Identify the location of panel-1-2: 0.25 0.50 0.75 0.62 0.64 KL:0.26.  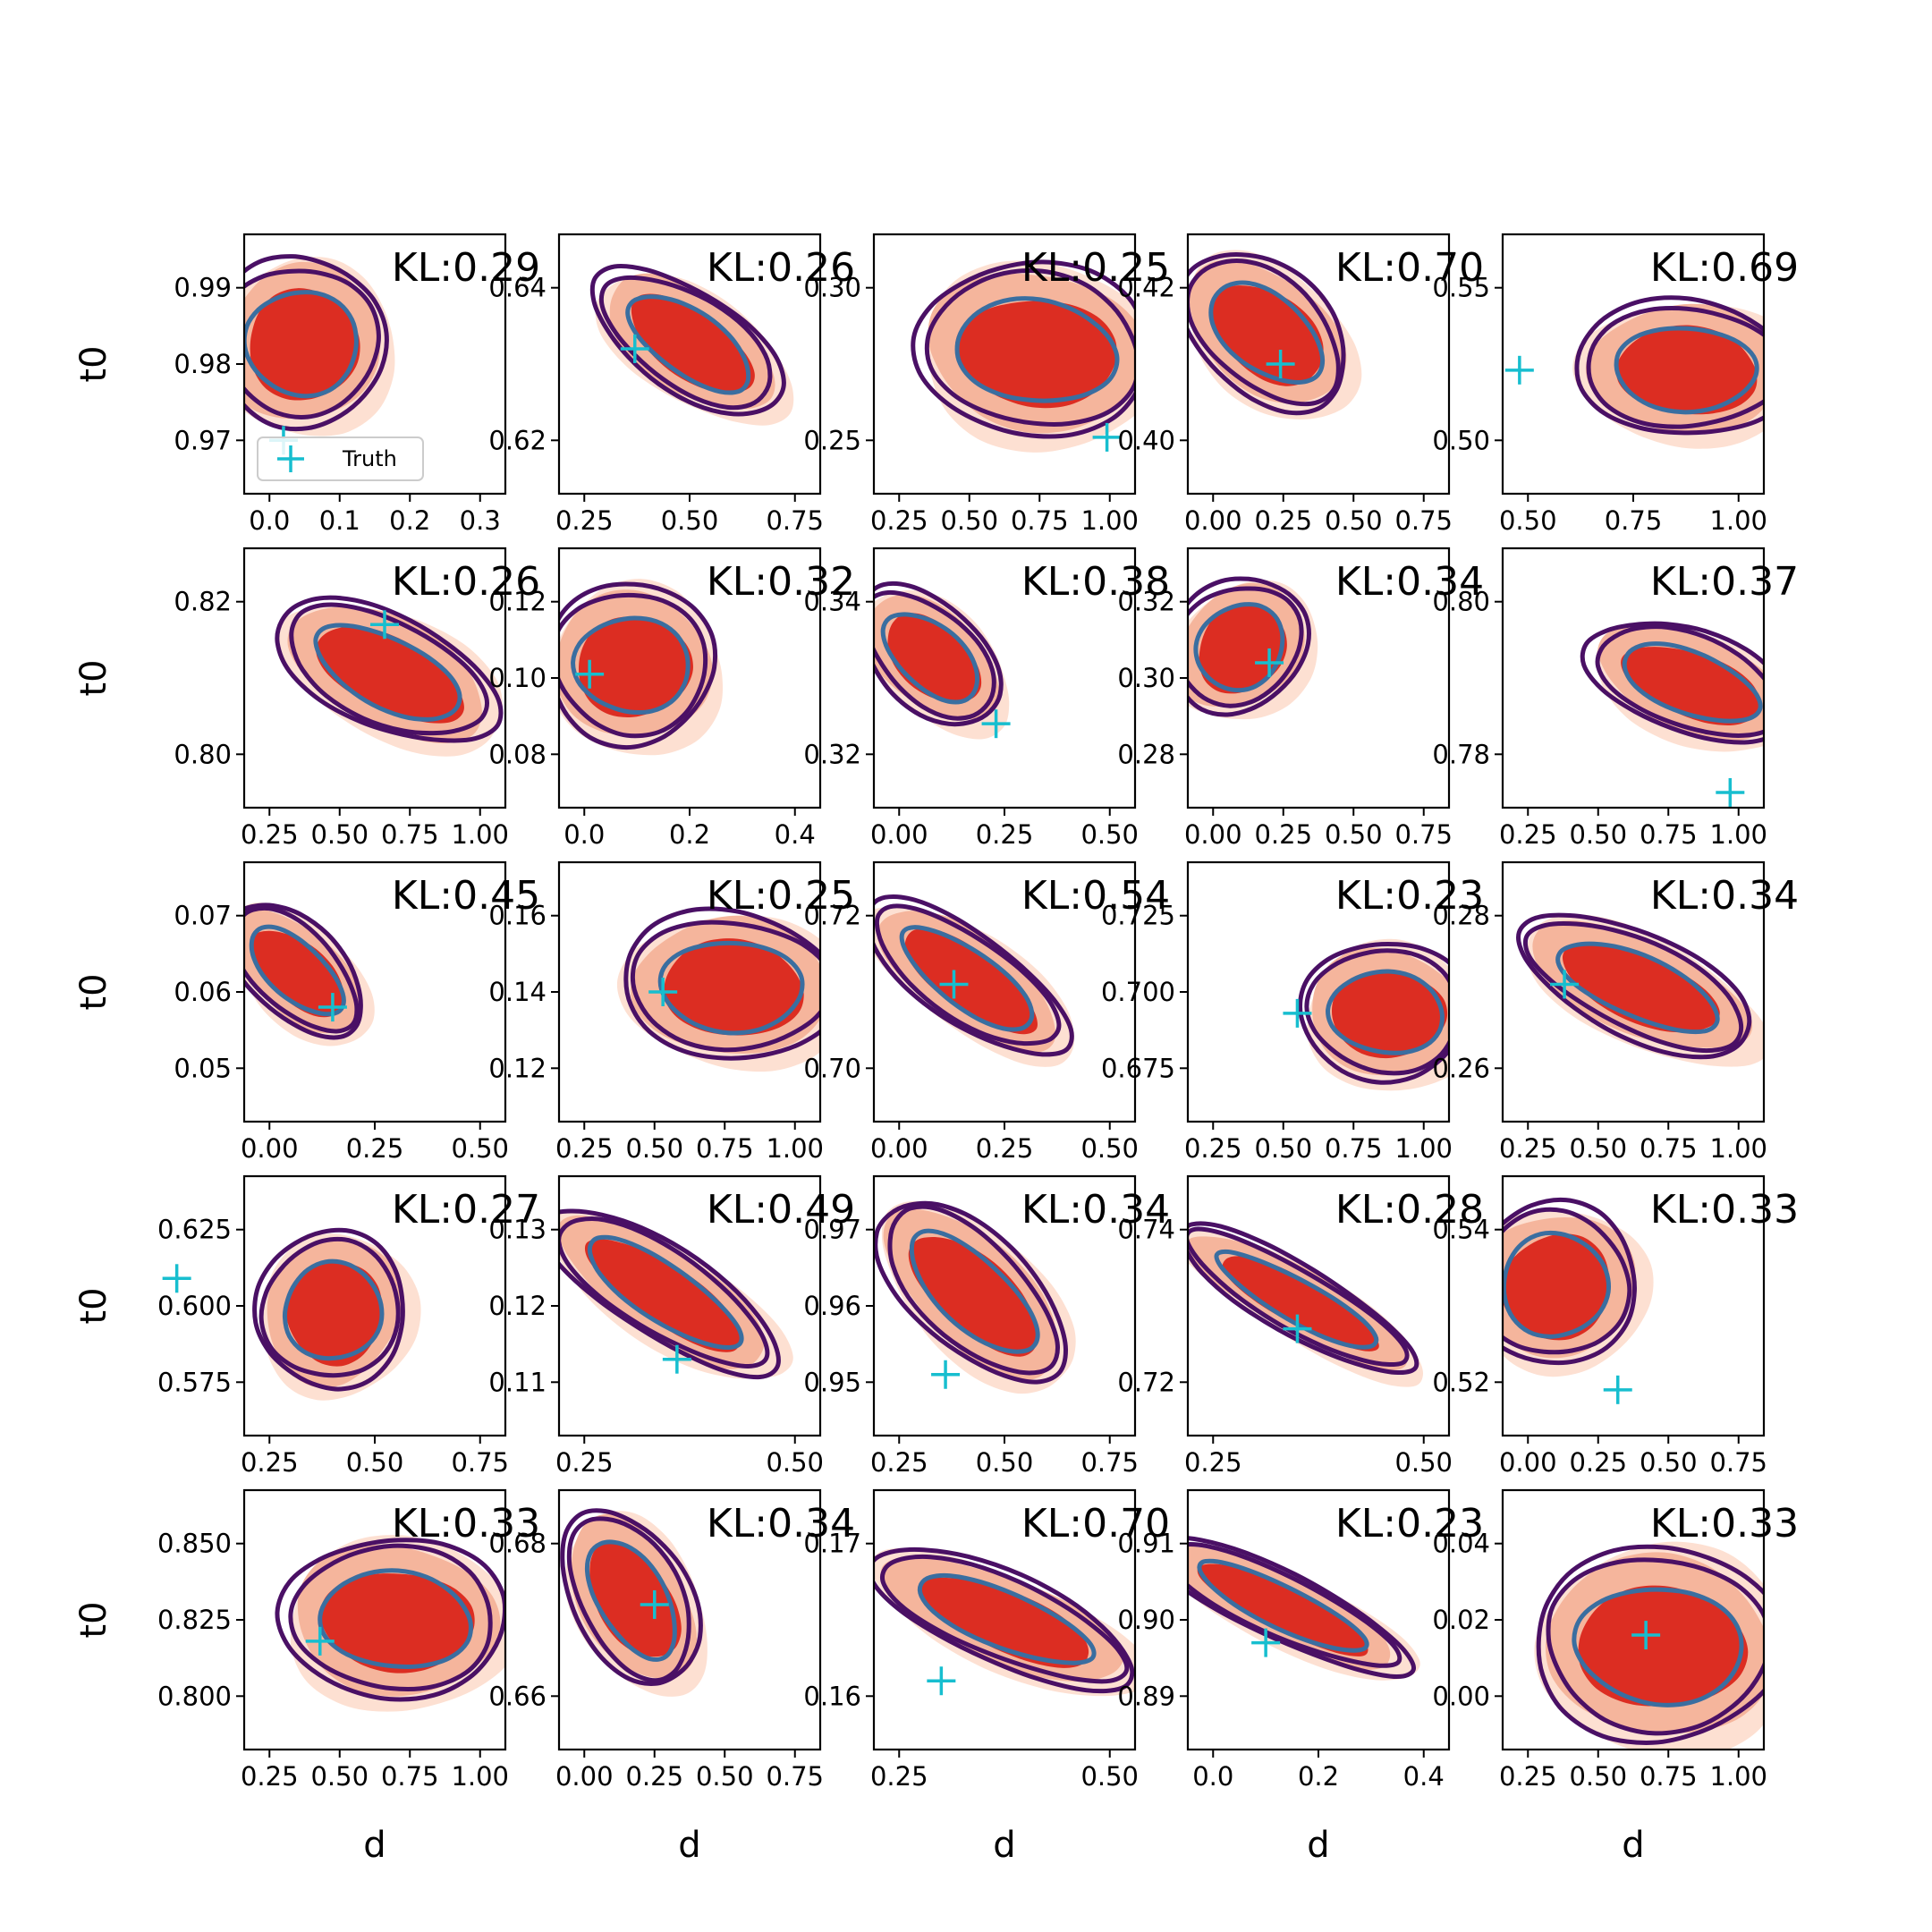
(671, 384).